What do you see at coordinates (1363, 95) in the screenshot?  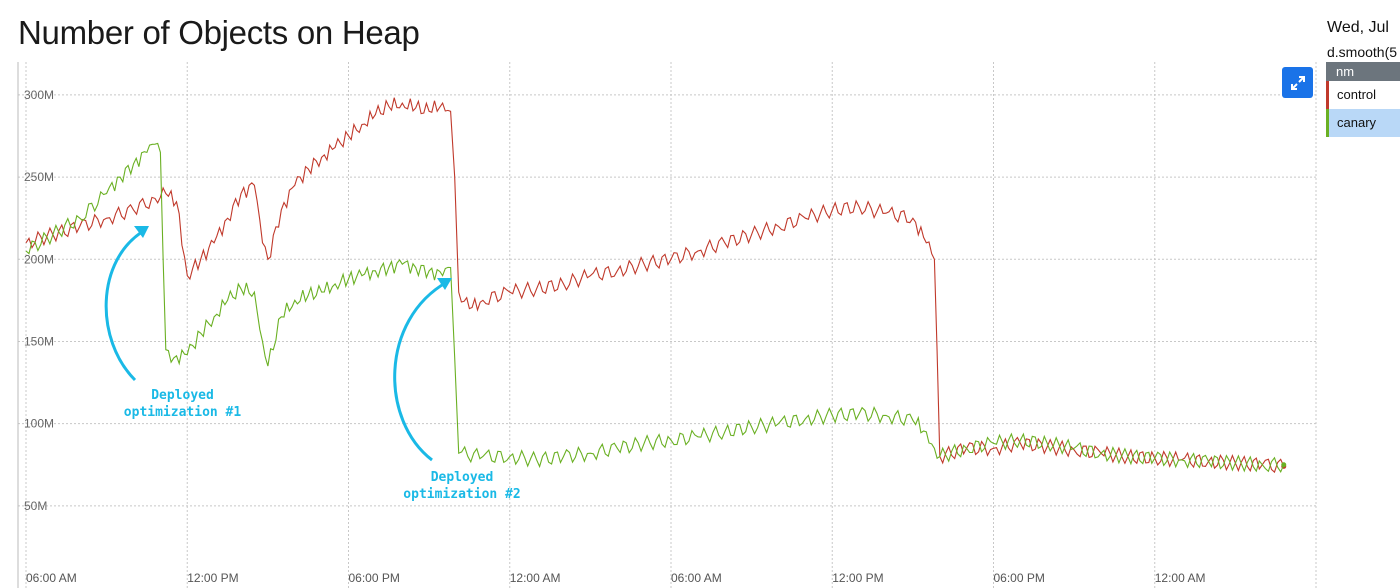 I see `legend-item-control: control` at bounding box center [1363, 95].